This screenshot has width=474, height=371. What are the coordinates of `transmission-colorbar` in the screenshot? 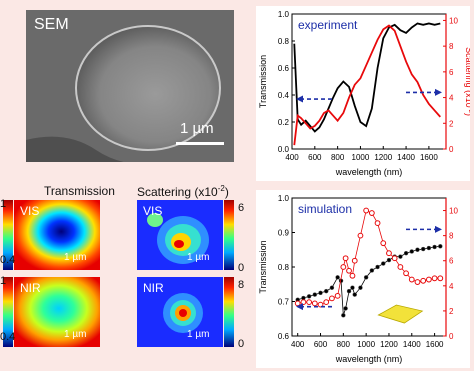 It's located at (8, 273).